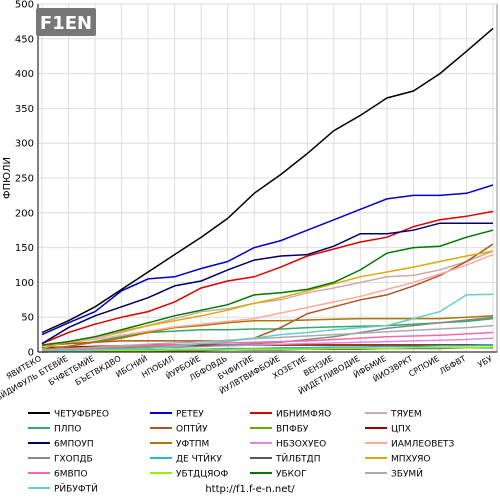 The height and width of the screenshot is (500, 500). I want to click on legend-label: ПЛПО, so click(67, 430).